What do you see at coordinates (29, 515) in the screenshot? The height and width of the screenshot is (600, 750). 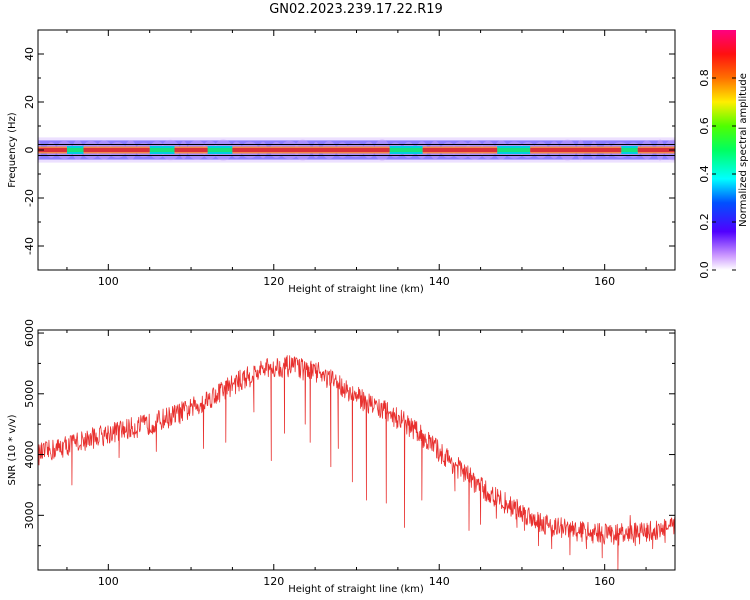 I see `snr-y-tick-label: 3000` at bounding box center [29, 515].